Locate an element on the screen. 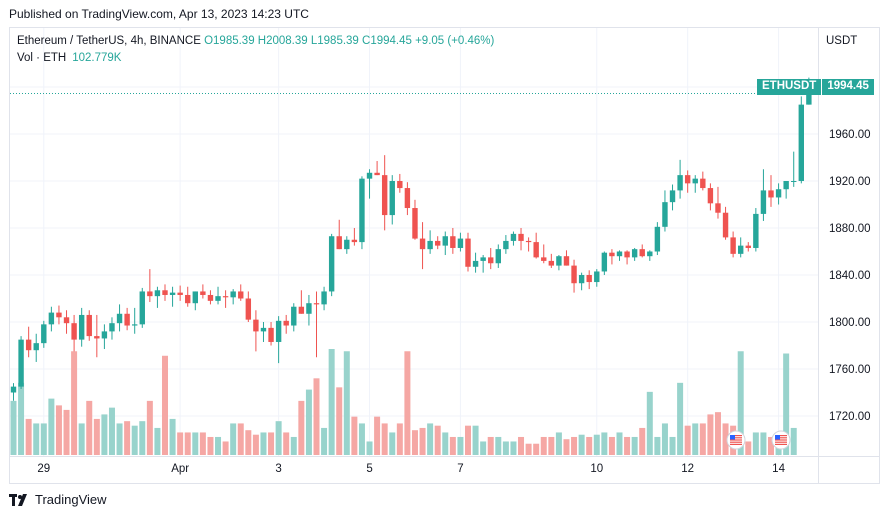  last-price-tag: ETHUSDT 1994.45 is located at coordinates (815, 87).